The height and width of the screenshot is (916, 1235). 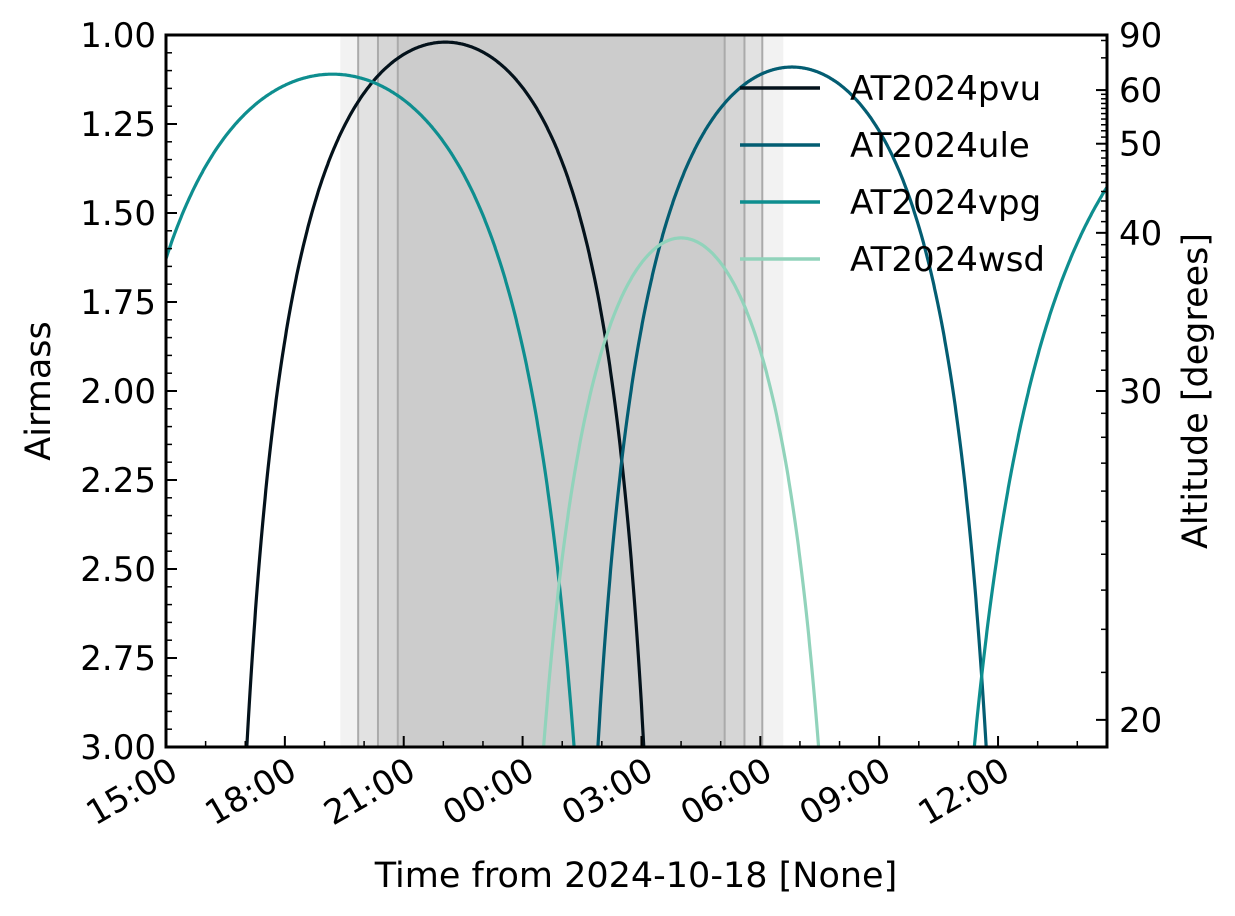 I want to click on y-tick-label: 3.00, so click(x=118, y=748).